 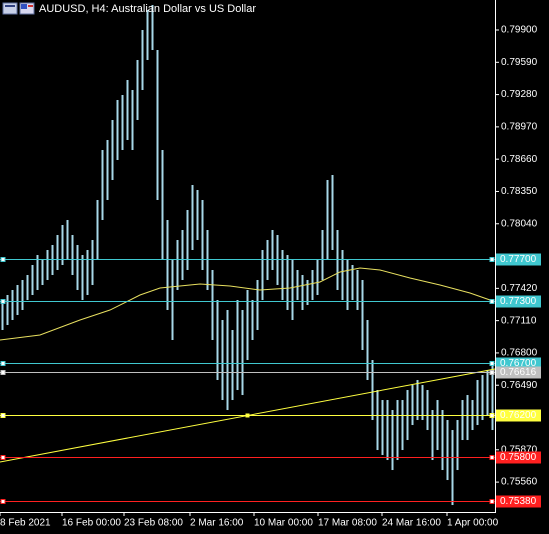 I want to click on x-tick-label: 17 Mar 08:00, so click(x=347, y=523).